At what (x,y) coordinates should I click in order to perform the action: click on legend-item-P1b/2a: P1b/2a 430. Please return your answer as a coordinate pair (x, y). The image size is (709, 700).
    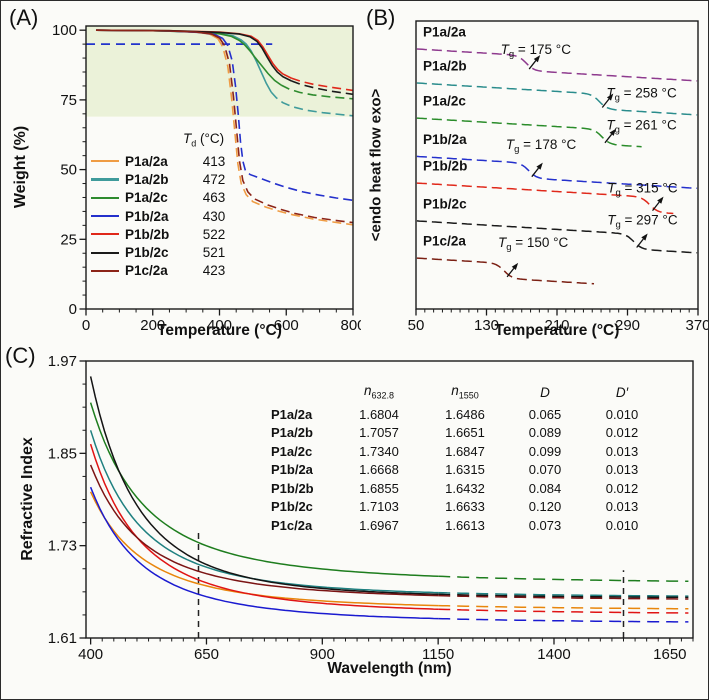
    Looking at the image, I should click on (165, 216).